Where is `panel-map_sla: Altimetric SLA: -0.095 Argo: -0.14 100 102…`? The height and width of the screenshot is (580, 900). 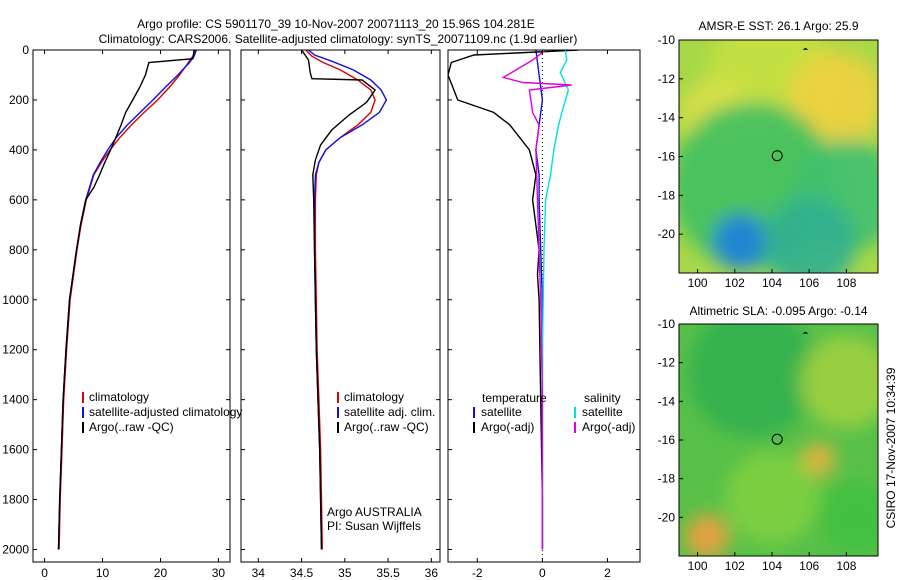
panel-map_sla: Altimetric SLA: -0.095 Argo: -0.14 100 102… is located at coordinates (768, 438).